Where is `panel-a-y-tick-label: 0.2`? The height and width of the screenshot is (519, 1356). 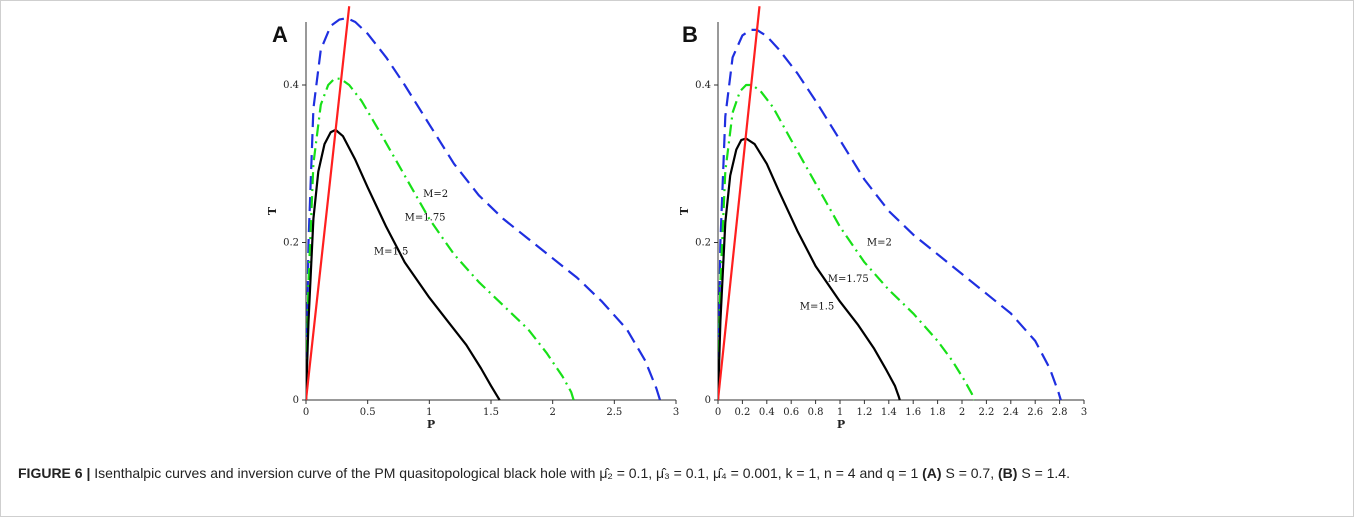
panel-a-y-tick-label: 0.2 is located at coordinates (291, 243).